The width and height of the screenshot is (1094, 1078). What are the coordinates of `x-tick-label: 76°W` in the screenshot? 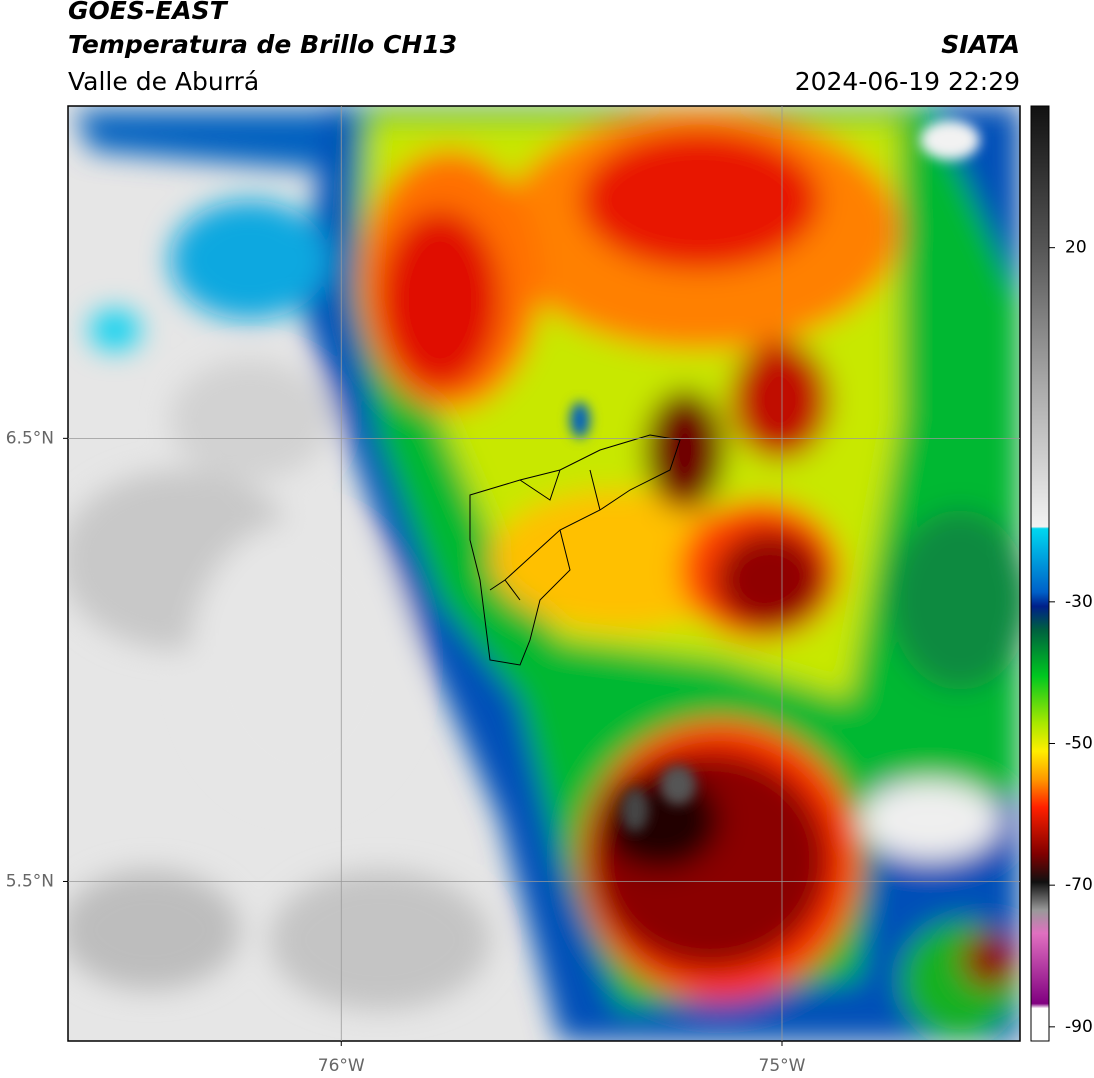 It's located at (341, 1066).